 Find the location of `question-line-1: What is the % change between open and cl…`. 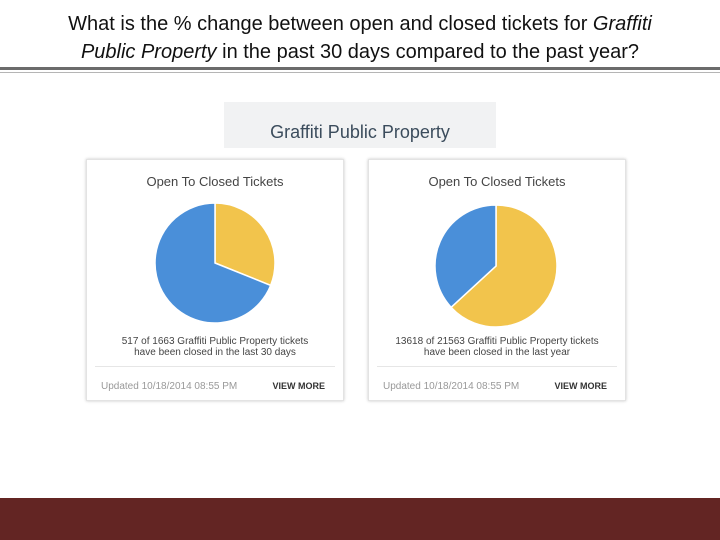

question-line-1: What is the % change between open and cl… is located at coordinates (360, 24).